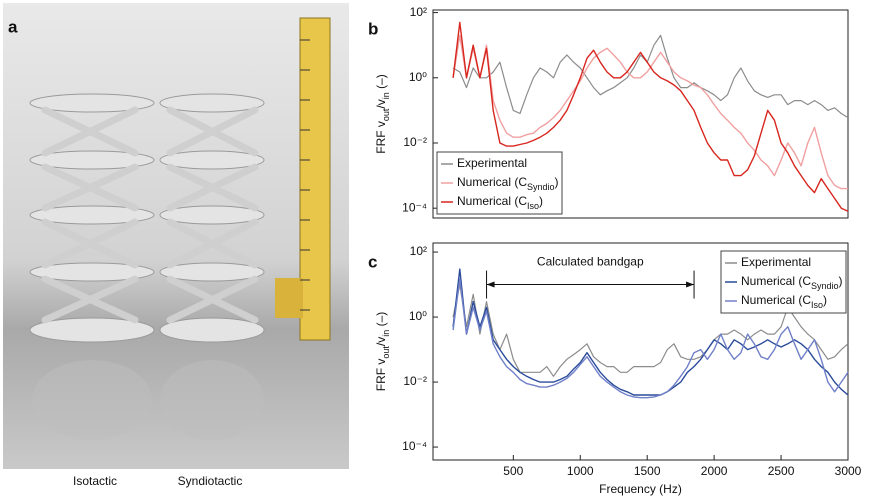 The image size is (880, 498). I want to click on x-axis-label: Frequency (Hz), so click(640, 489).